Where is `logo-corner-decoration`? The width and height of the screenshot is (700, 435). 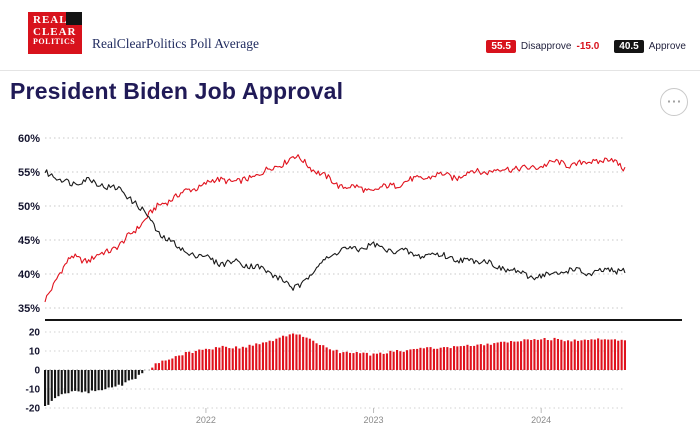 logo-corner-decoration is located at coordinates (74, 18).